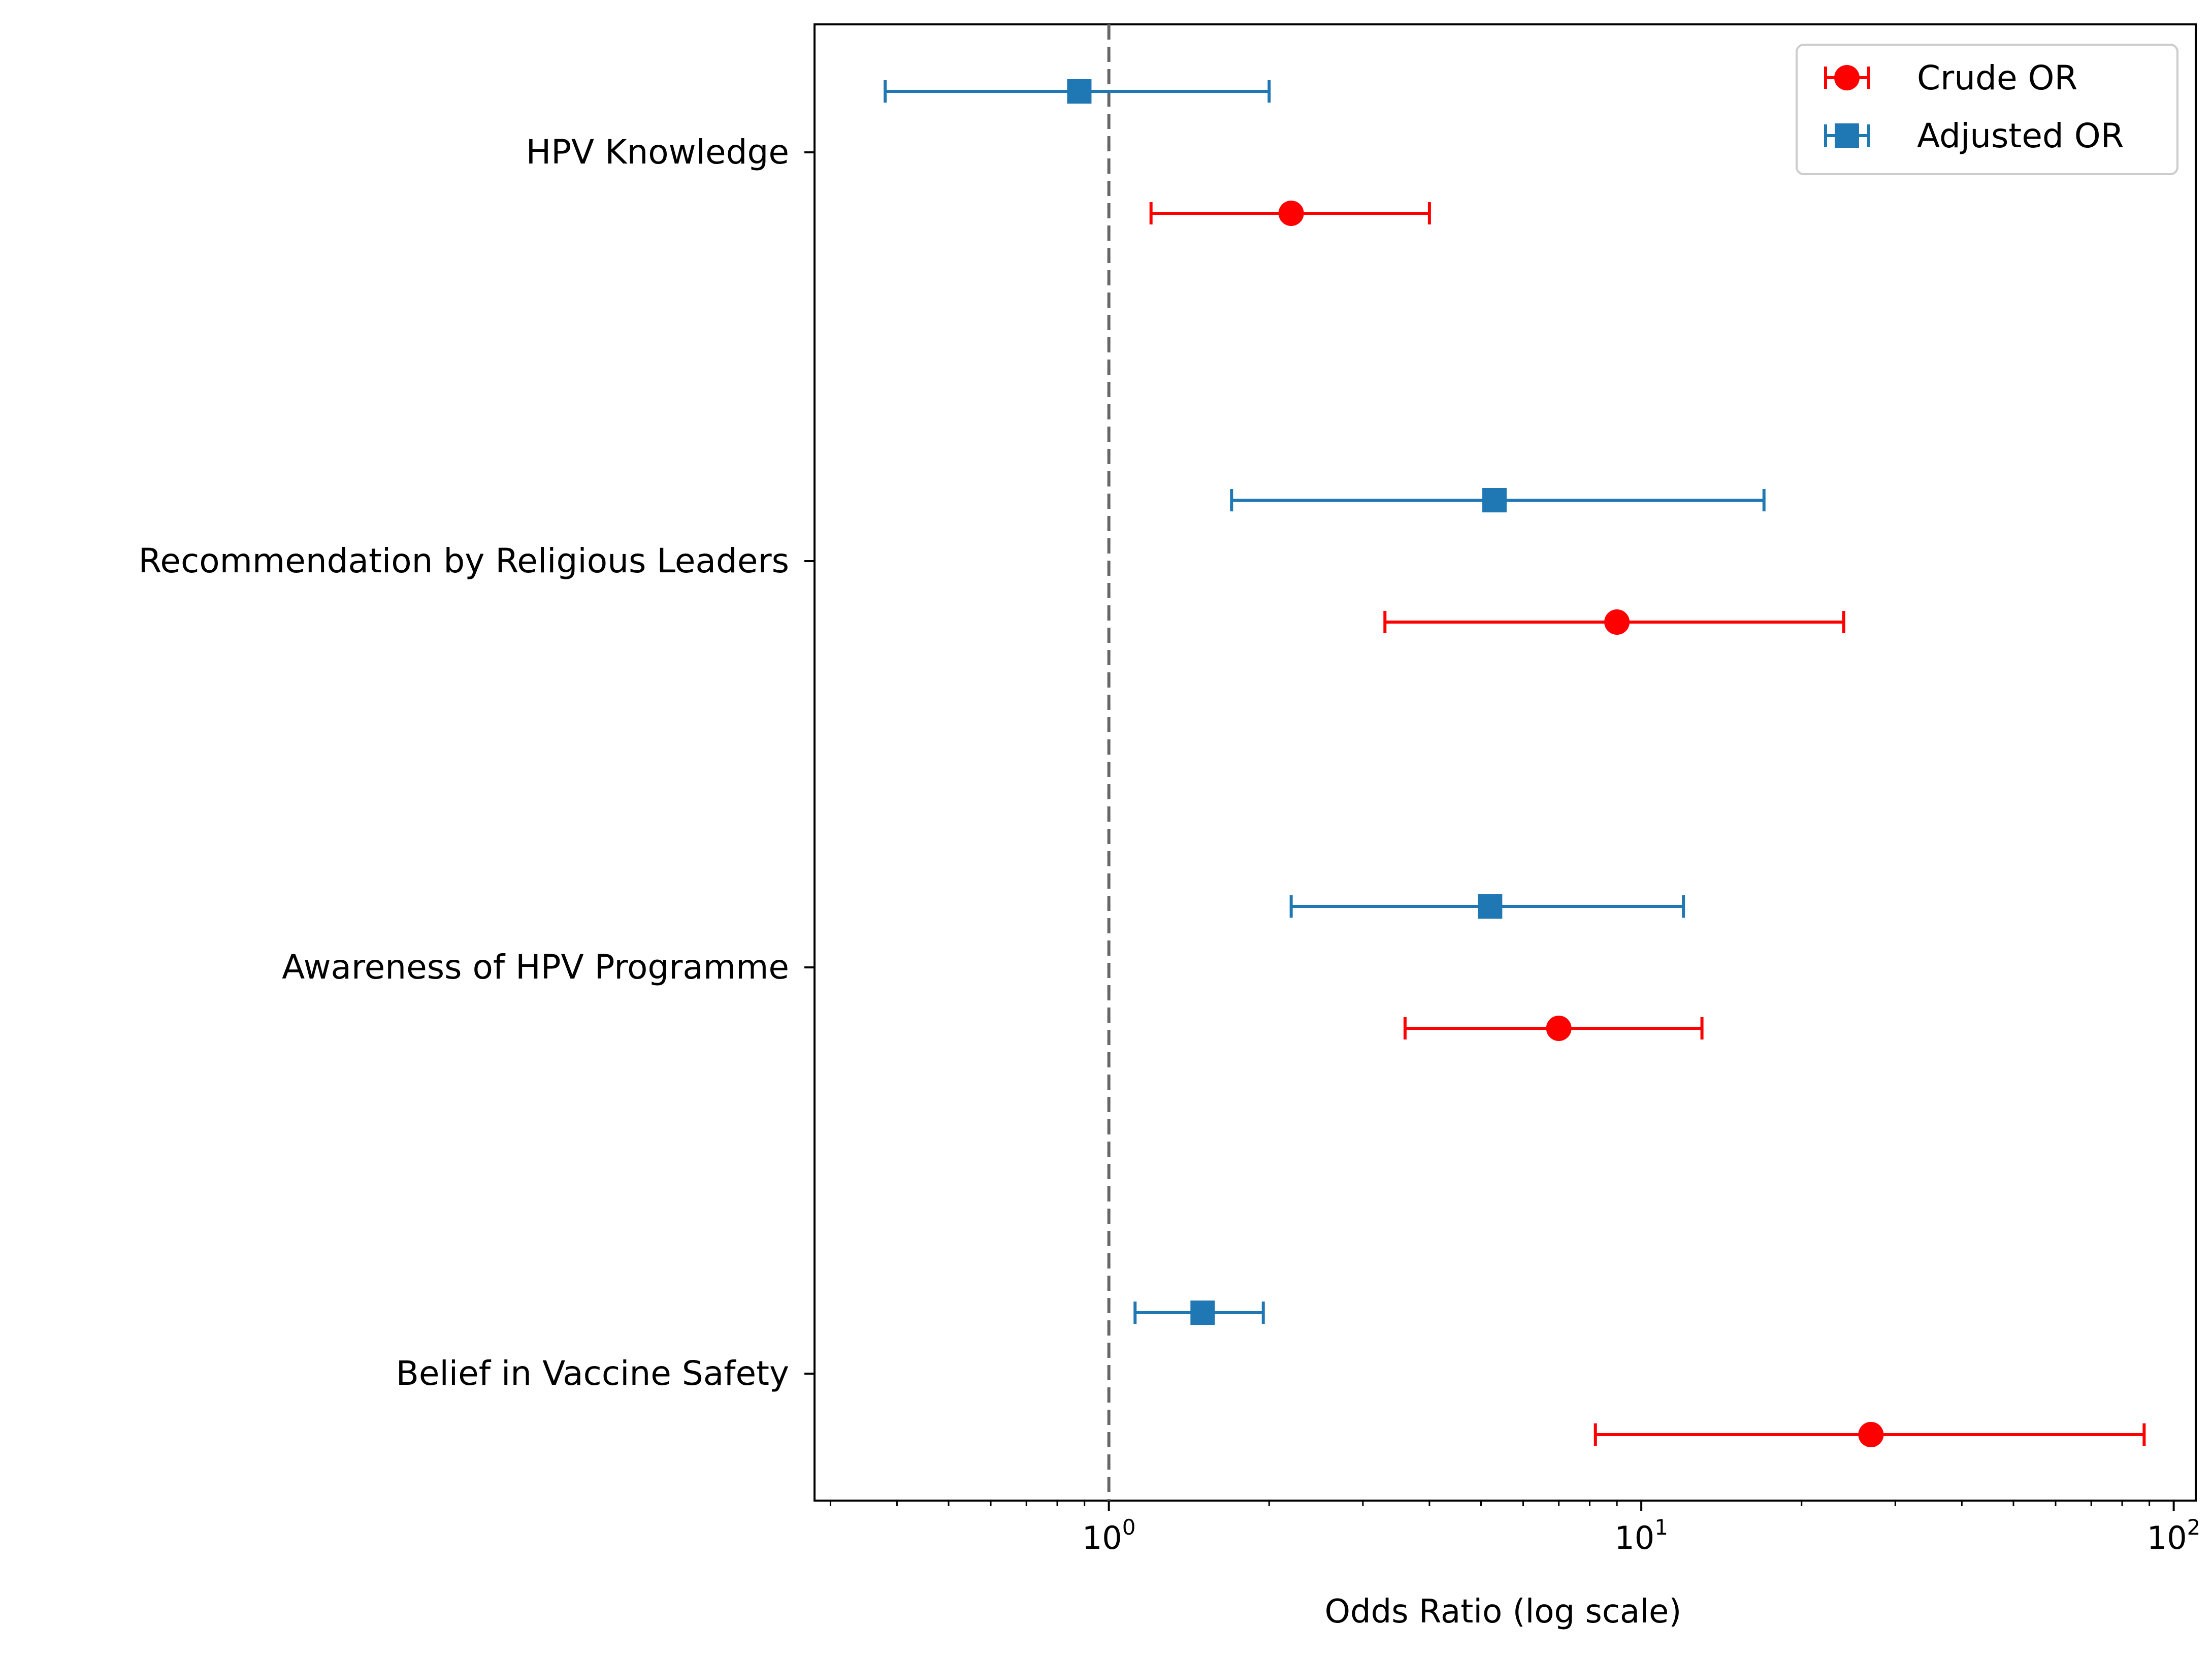 The image size is (2212, 1657). I want to click on legend-entry: Adjusted OR, so click(1974, 135).